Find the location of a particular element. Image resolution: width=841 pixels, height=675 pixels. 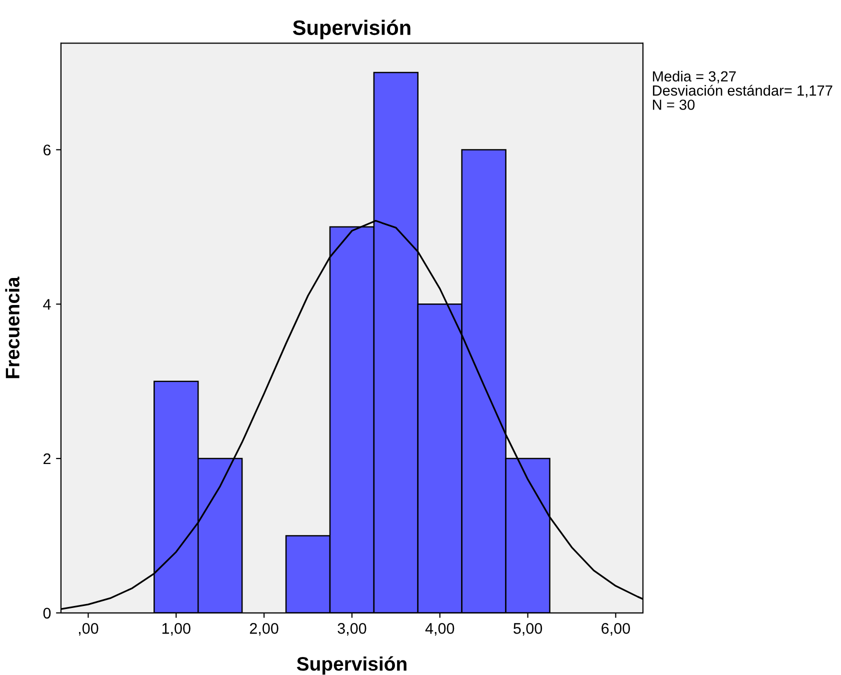

text: N = 30 is located at coordinates (673, 105).